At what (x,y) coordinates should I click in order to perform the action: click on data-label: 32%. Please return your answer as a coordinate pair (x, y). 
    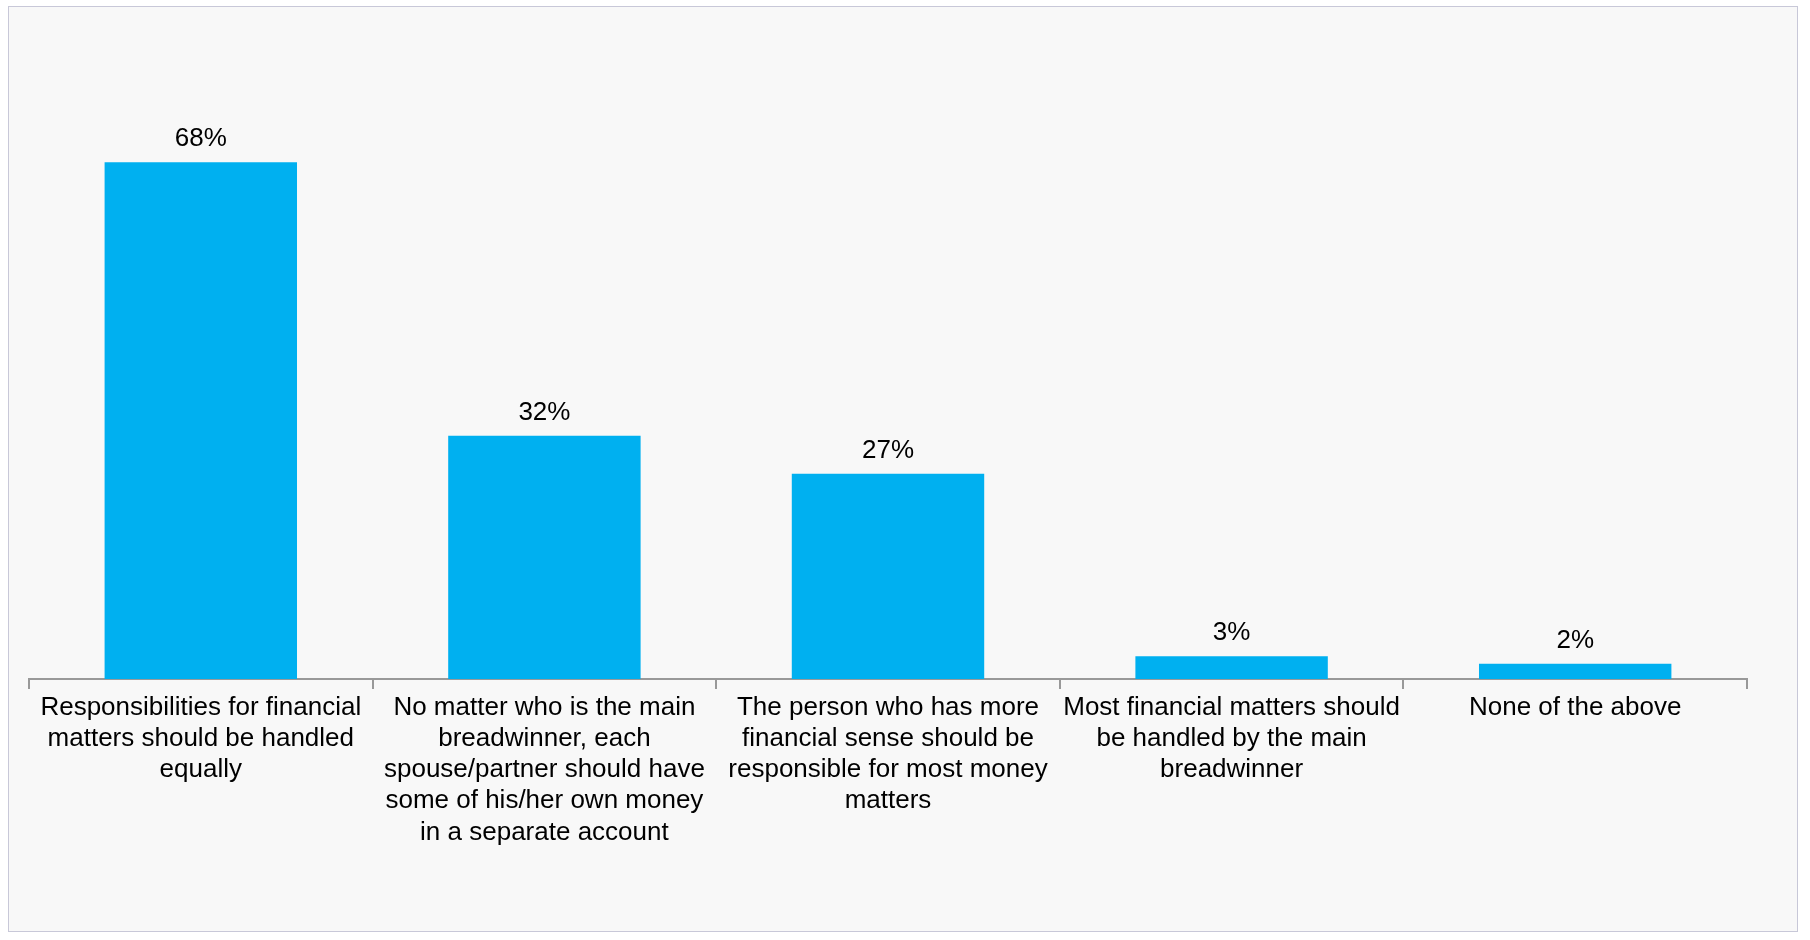
    Looking at the image, I should click on (544, 410).